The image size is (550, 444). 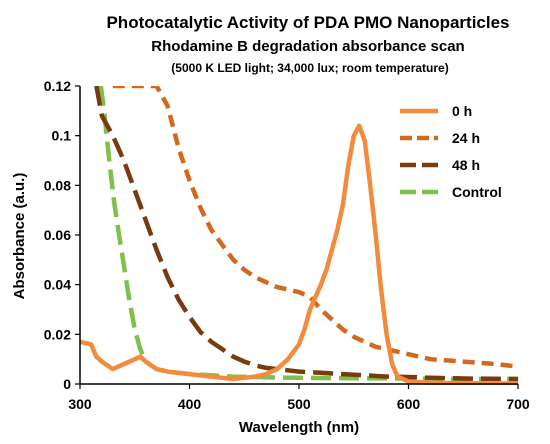 I want to click on legend: 0 h 24 h 48 h Control, so click(x=451, y=151).